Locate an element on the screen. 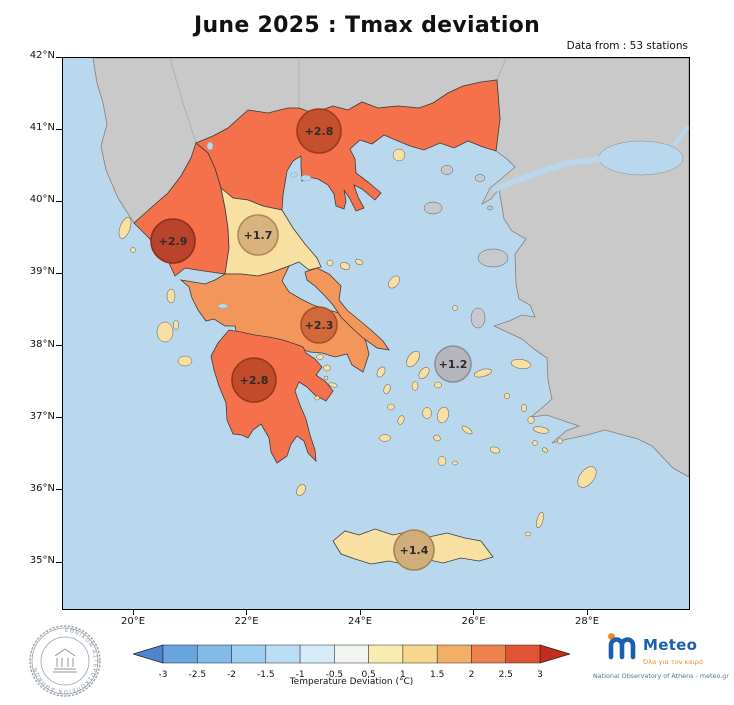 This screenshot has height=705, width=734. station-value-label: +1.4 is located at coordinates (414, 550).